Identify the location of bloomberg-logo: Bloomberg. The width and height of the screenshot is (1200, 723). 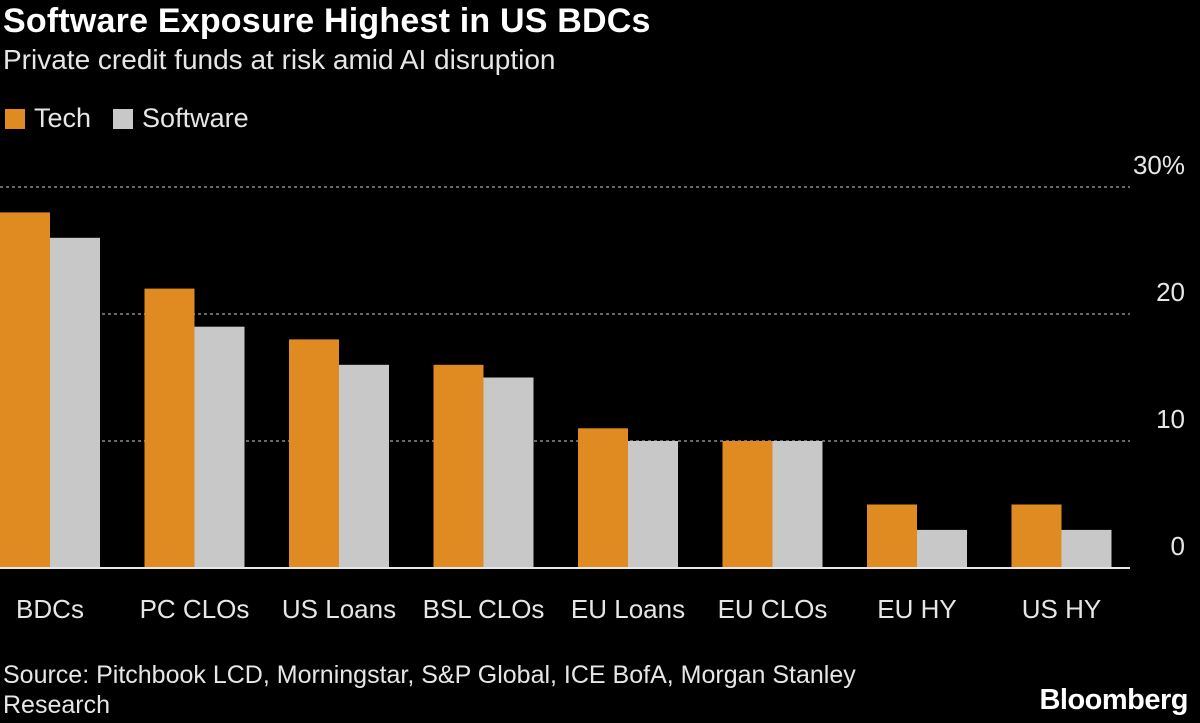
(1113, 700).